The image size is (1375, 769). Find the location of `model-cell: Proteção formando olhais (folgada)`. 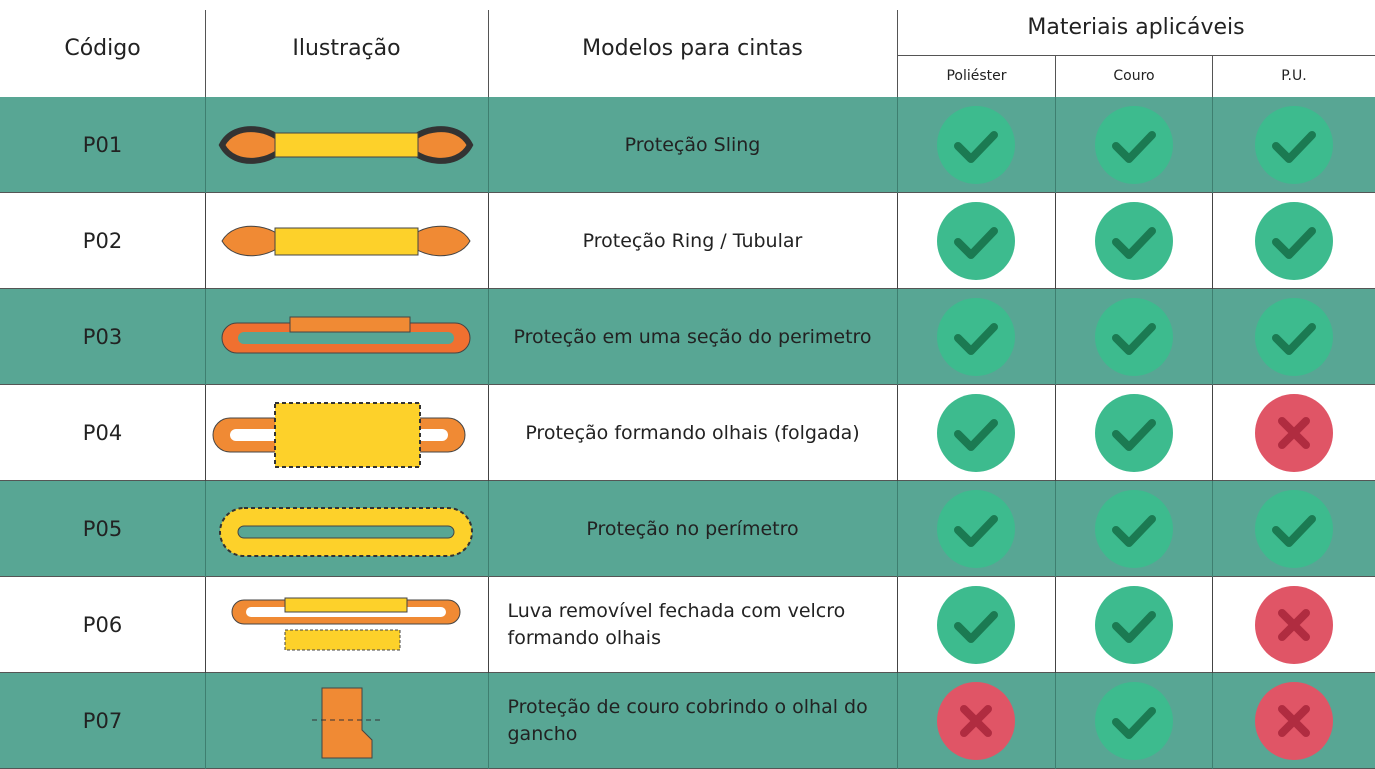

model-cell: Proteção formando olhais (folgada) is located at coordinates (692, 433).